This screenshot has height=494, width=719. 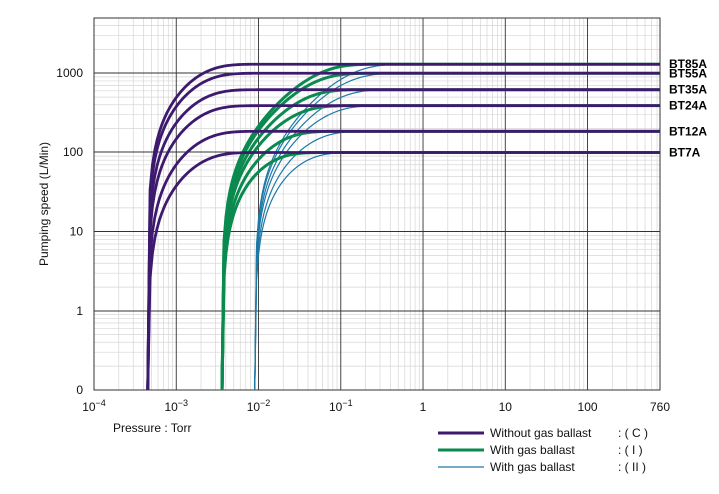 What do you see at coordinates (532, 450) in the screenshot?
I see `legend-label-i: With gas ballast` at bounding box center [532, 450].